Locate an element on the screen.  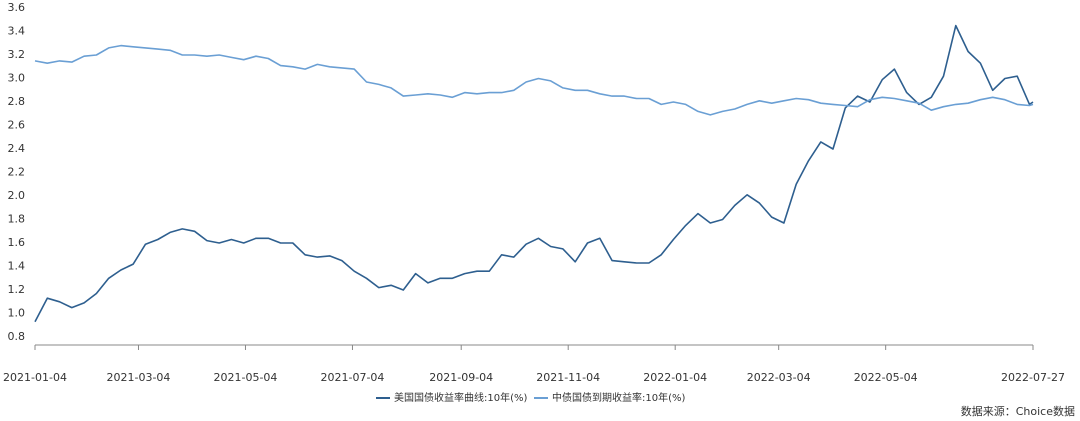
x-tick-label: 2022-05-04 is located at coordinates (886, 377).